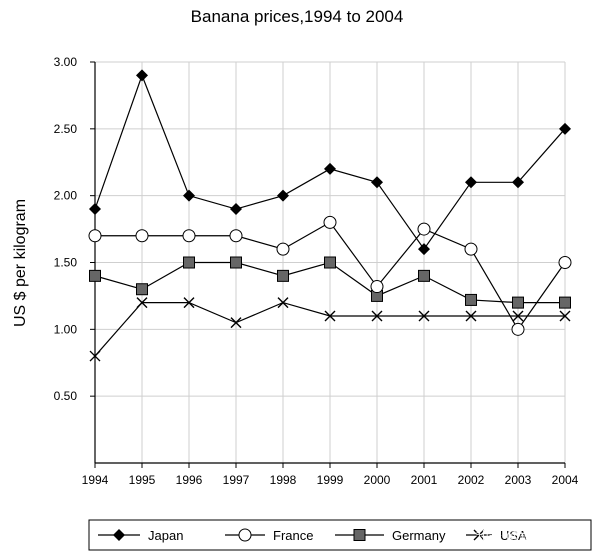  I want to click on watermark-text: 知乎 @新通居学坊, so click(530, 536).